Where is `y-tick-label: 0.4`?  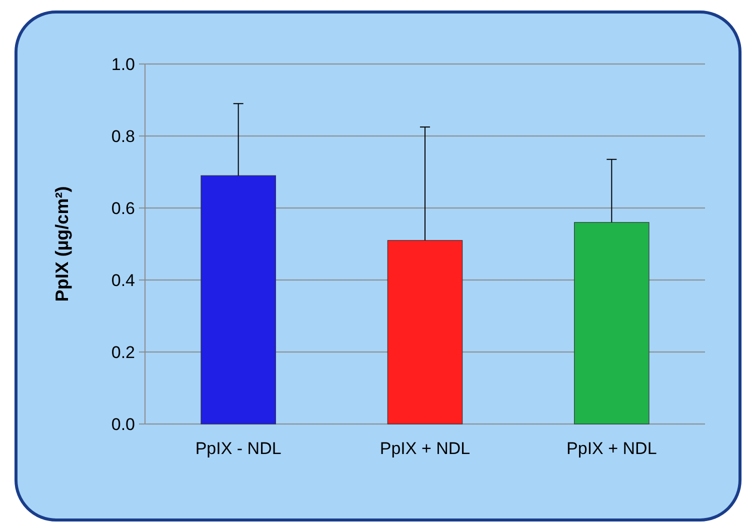 y-tick-label: 0.4 is located at coordinates (123, 280).